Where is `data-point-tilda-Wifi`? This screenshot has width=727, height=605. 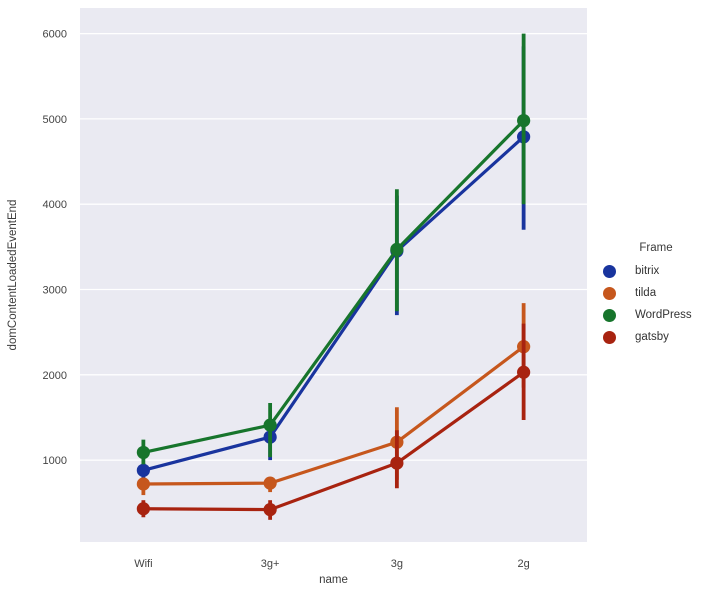
data-point-tilda-Wifi is located at coordinates (143, 484).